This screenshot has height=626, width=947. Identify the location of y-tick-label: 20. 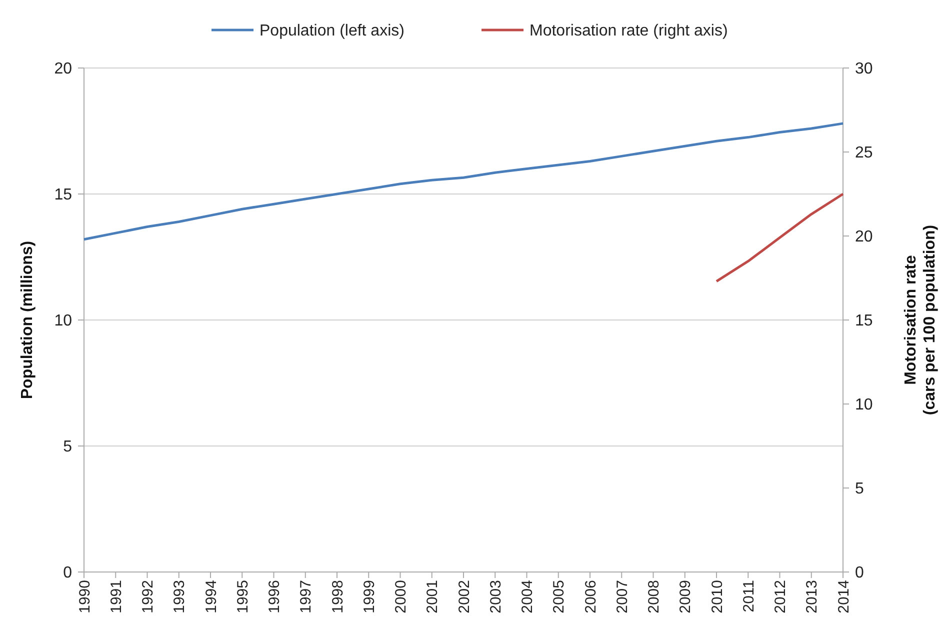
(63, 69).